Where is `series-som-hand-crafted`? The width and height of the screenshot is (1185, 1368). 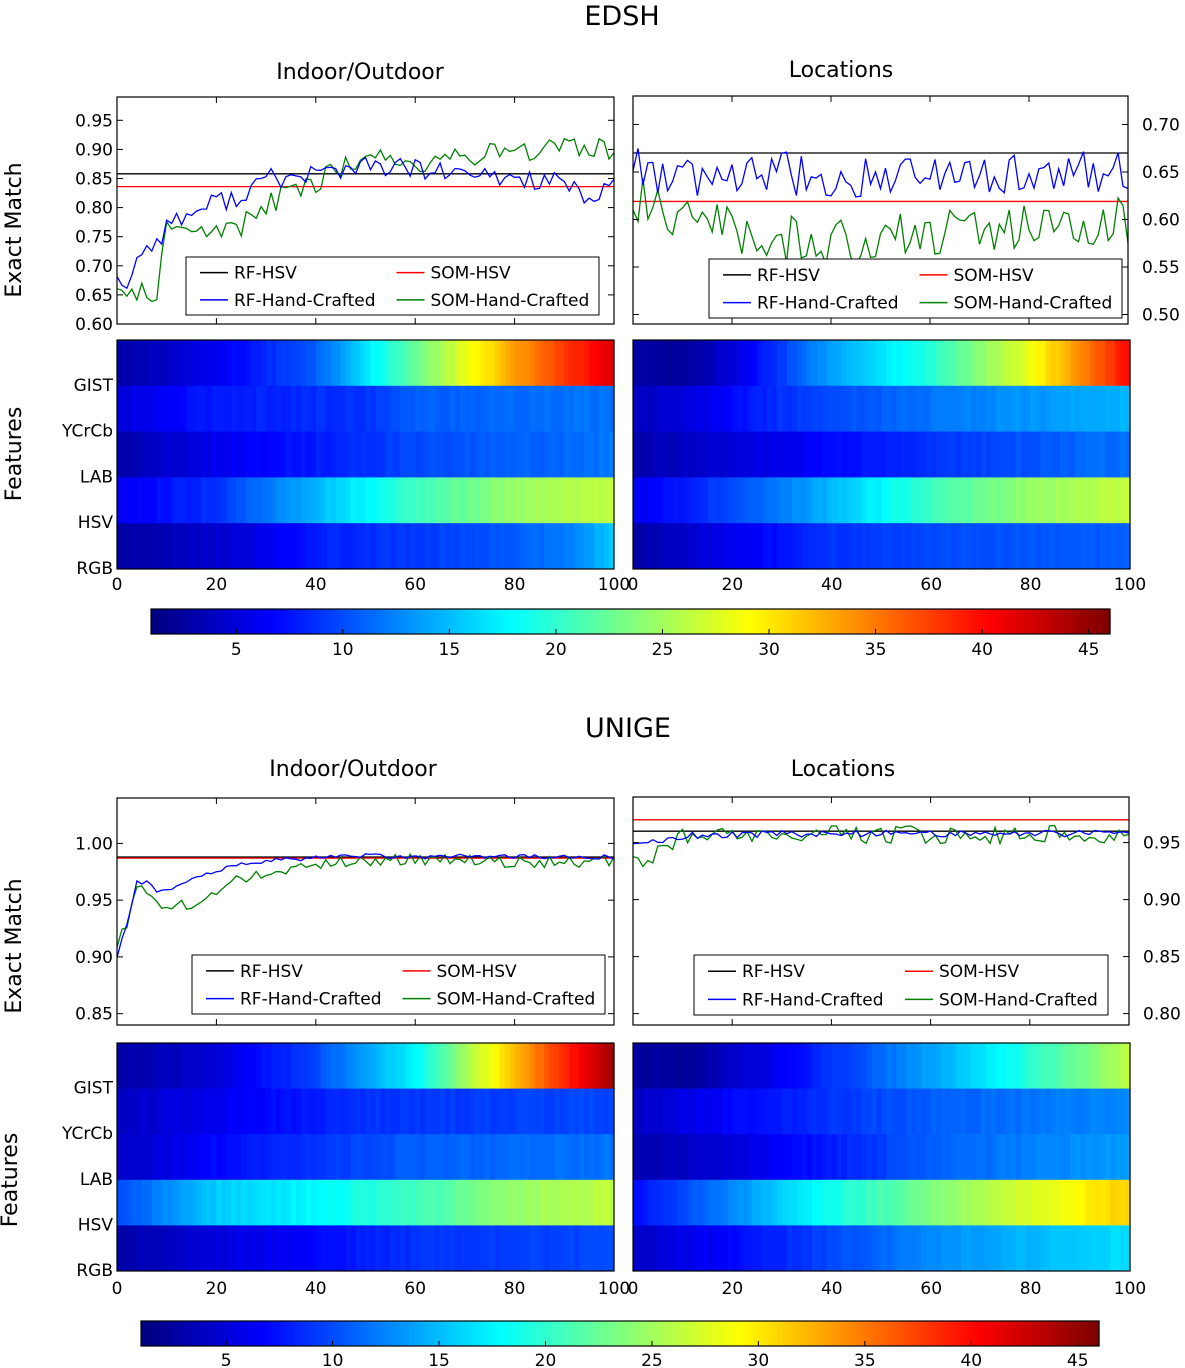 series-som-hand-crafted is located at coordinates (880, 222).